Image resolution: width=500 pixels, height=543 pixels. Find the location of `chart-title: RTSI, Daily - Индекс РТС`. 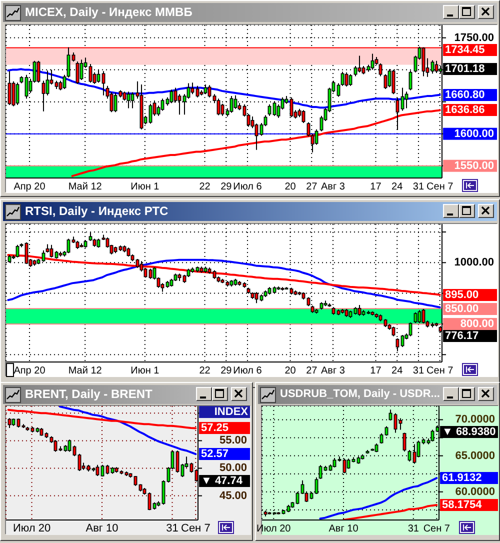

chart-title: RTSI, Daily - Индекс РТС is located at coordinates (96, 211).